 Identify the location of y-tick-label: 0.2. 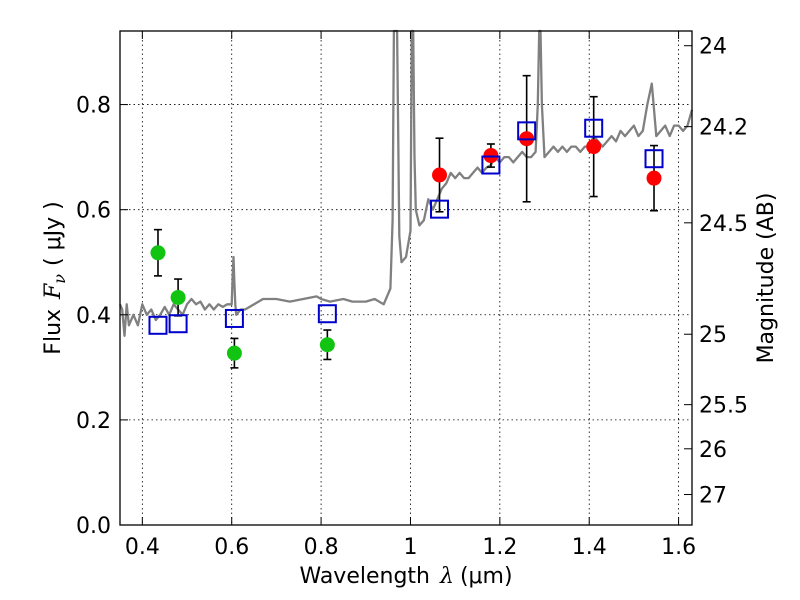
(93, 421).